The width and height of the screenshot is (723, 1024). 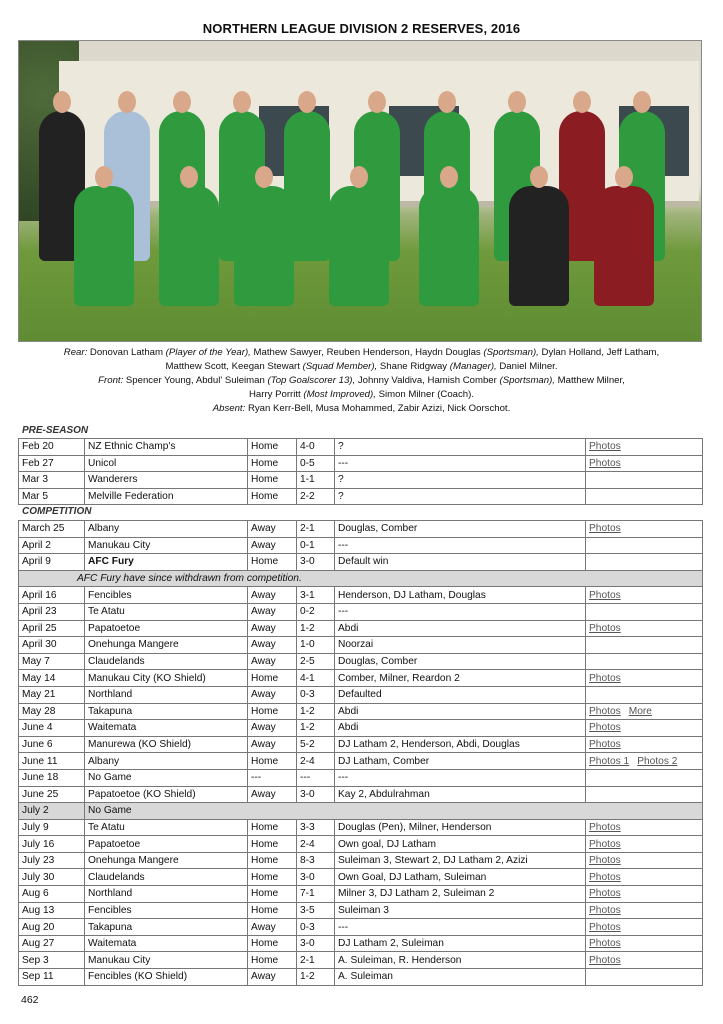 I want to click on fixture-row: Mar 3 Wanderers Home 1-1?, so click(x=360, y=480).